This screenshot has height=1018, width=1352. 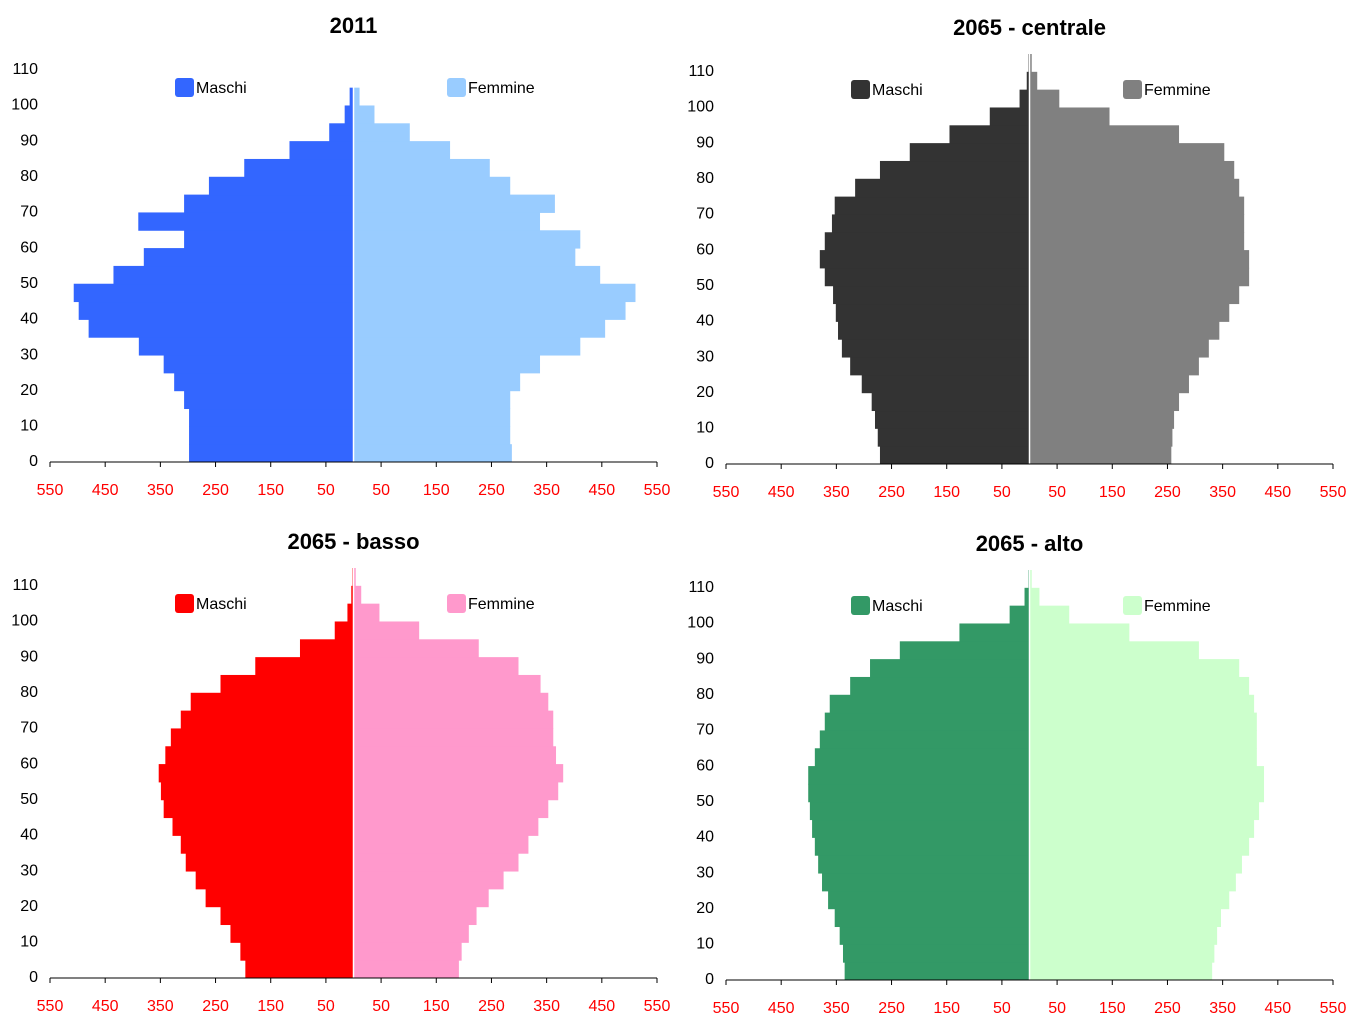 What do you see at coordinates (29, 728) in the screenshot?
I see `y-tick-label: 70` at bounding box center [29, 728].